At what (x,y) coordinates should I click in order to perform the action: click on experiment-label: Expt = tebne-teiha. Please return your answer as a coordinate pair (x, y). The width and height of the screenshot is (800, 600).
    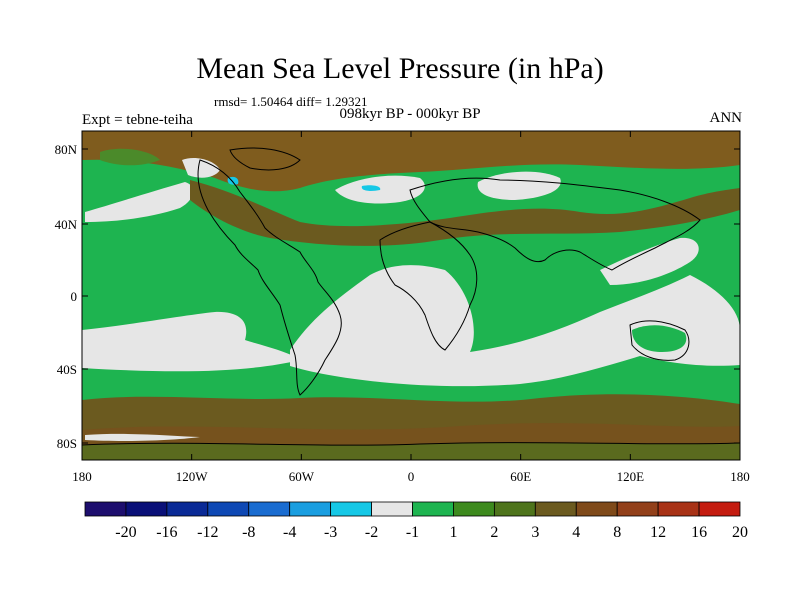
    Looking at the image, I should click on (137, 120).